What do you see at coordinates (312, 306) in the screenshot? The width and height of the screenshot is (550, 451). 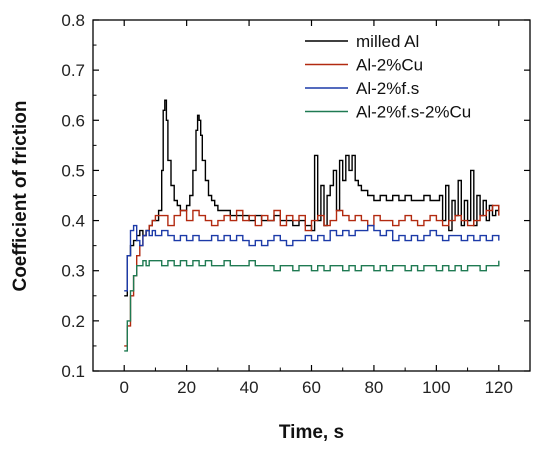 I see `series-line-al-2-f-s-2-cu` at bounding box center [312, 306].